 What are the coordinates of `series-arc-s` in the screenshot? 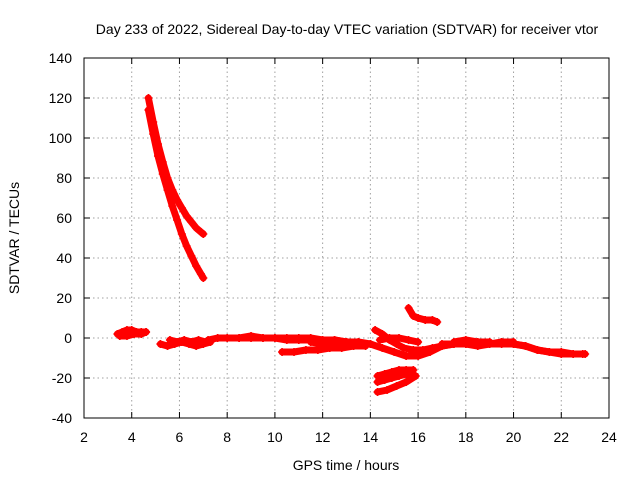 It's located at (542, 348).